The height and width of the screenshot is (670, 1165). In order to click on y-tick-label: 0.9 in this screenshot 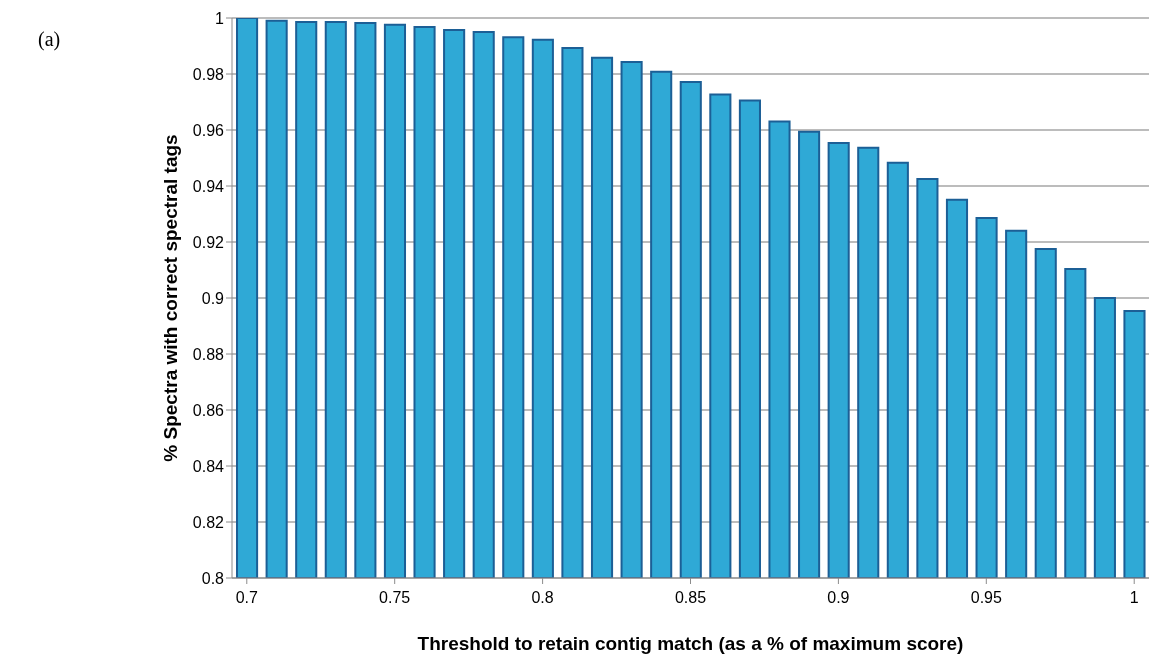, I will do `click(213, 298)`.